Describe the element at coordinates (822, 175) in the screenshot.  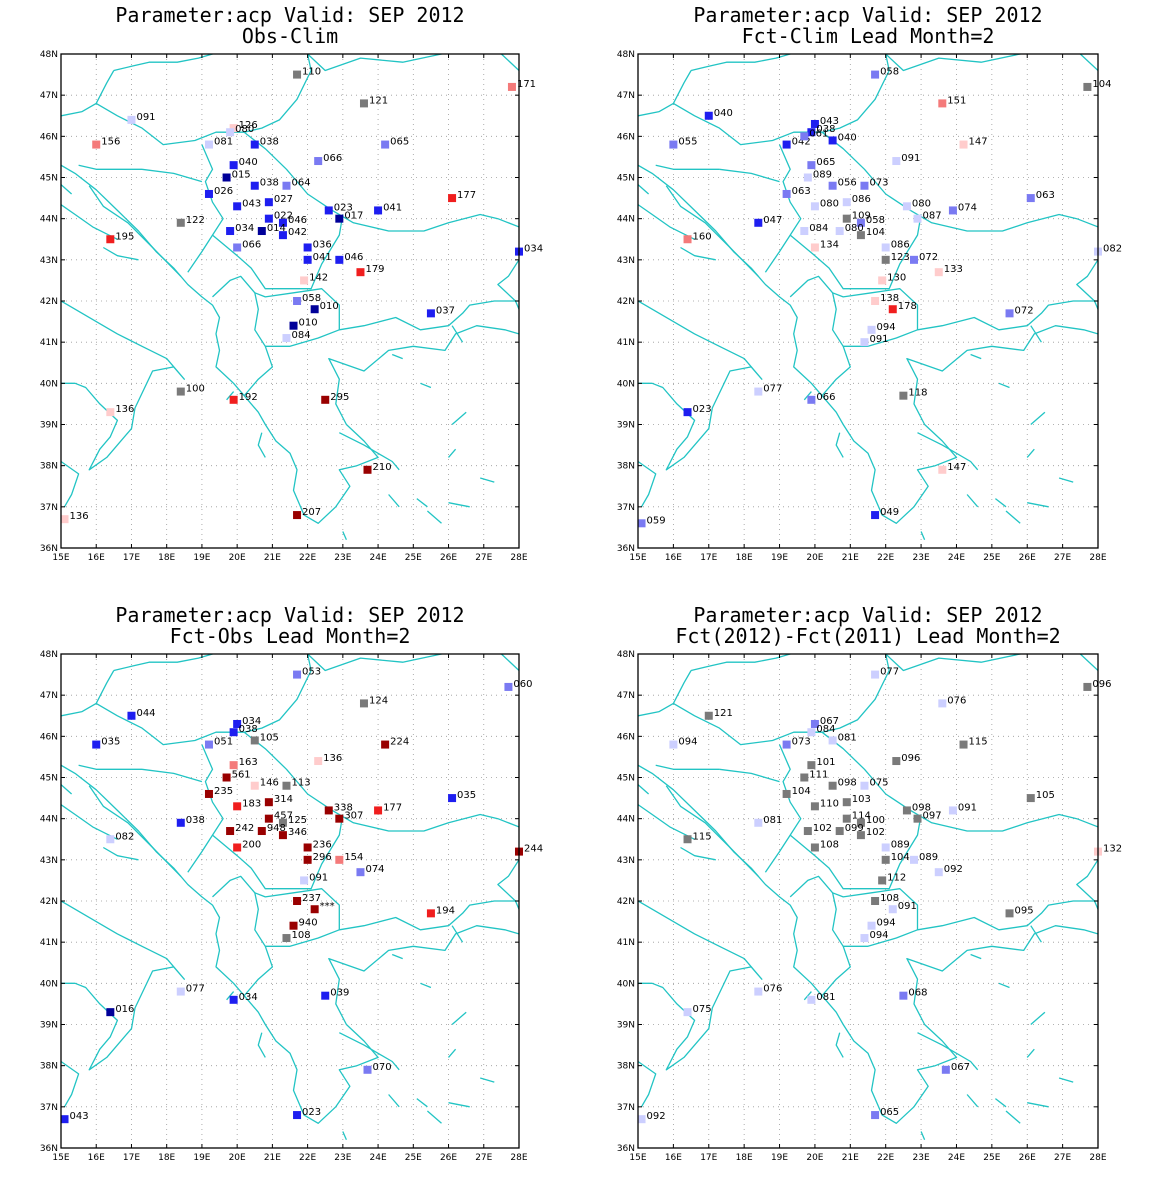
I see `station-label: 089` at that location.